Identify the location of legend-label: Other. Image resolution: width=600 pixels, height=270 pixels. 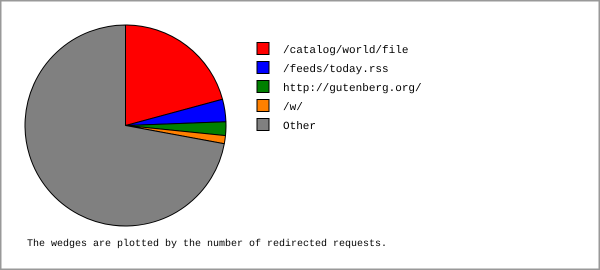
(299, 126).